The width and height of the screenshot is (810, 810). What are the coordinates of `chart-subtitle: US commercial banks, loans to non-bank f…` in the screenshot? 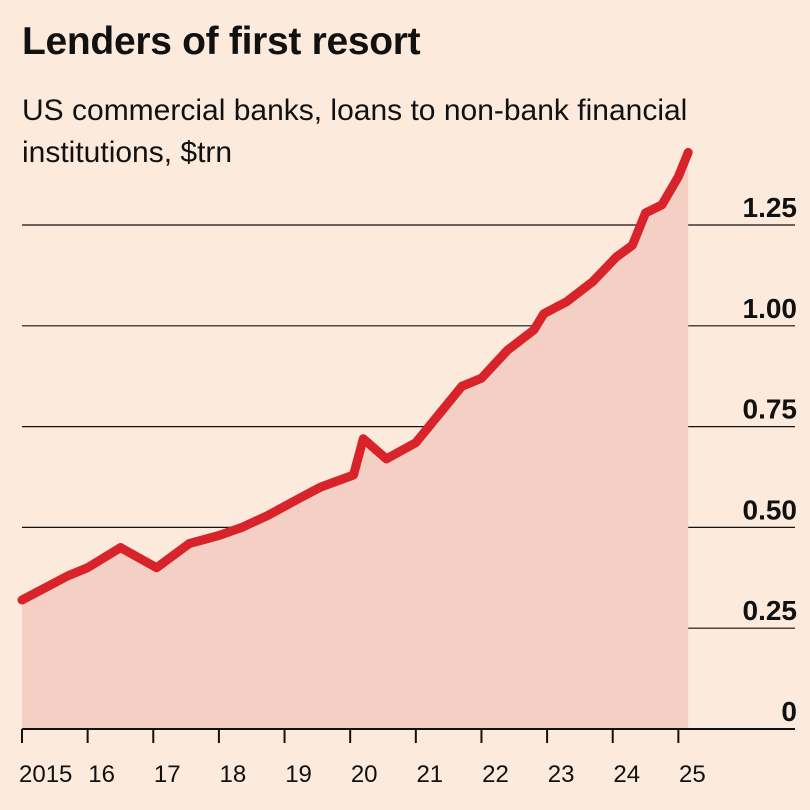 It's located at (355, 131).